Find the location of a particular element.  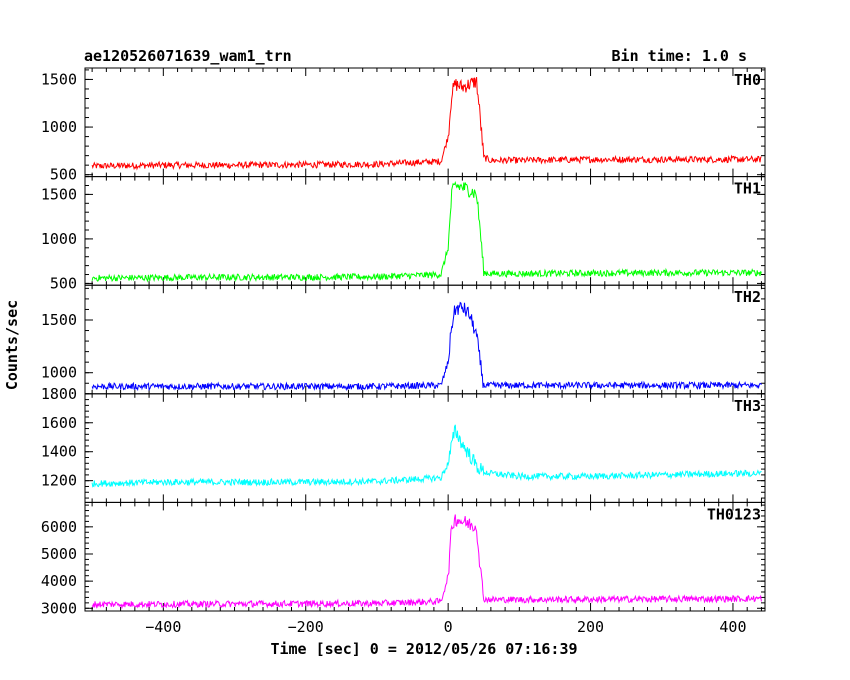

y-tick-label: 1600 is located at coordinates (59, 423).